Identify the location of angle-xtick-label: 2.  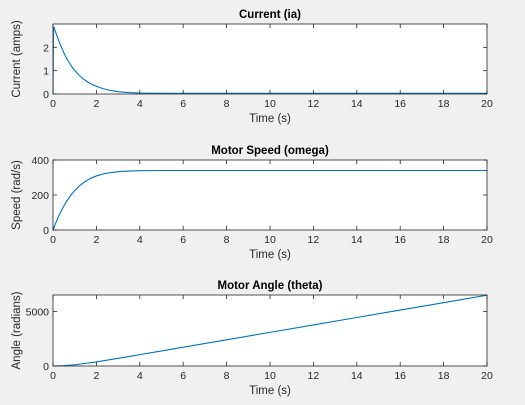
(96, 376).